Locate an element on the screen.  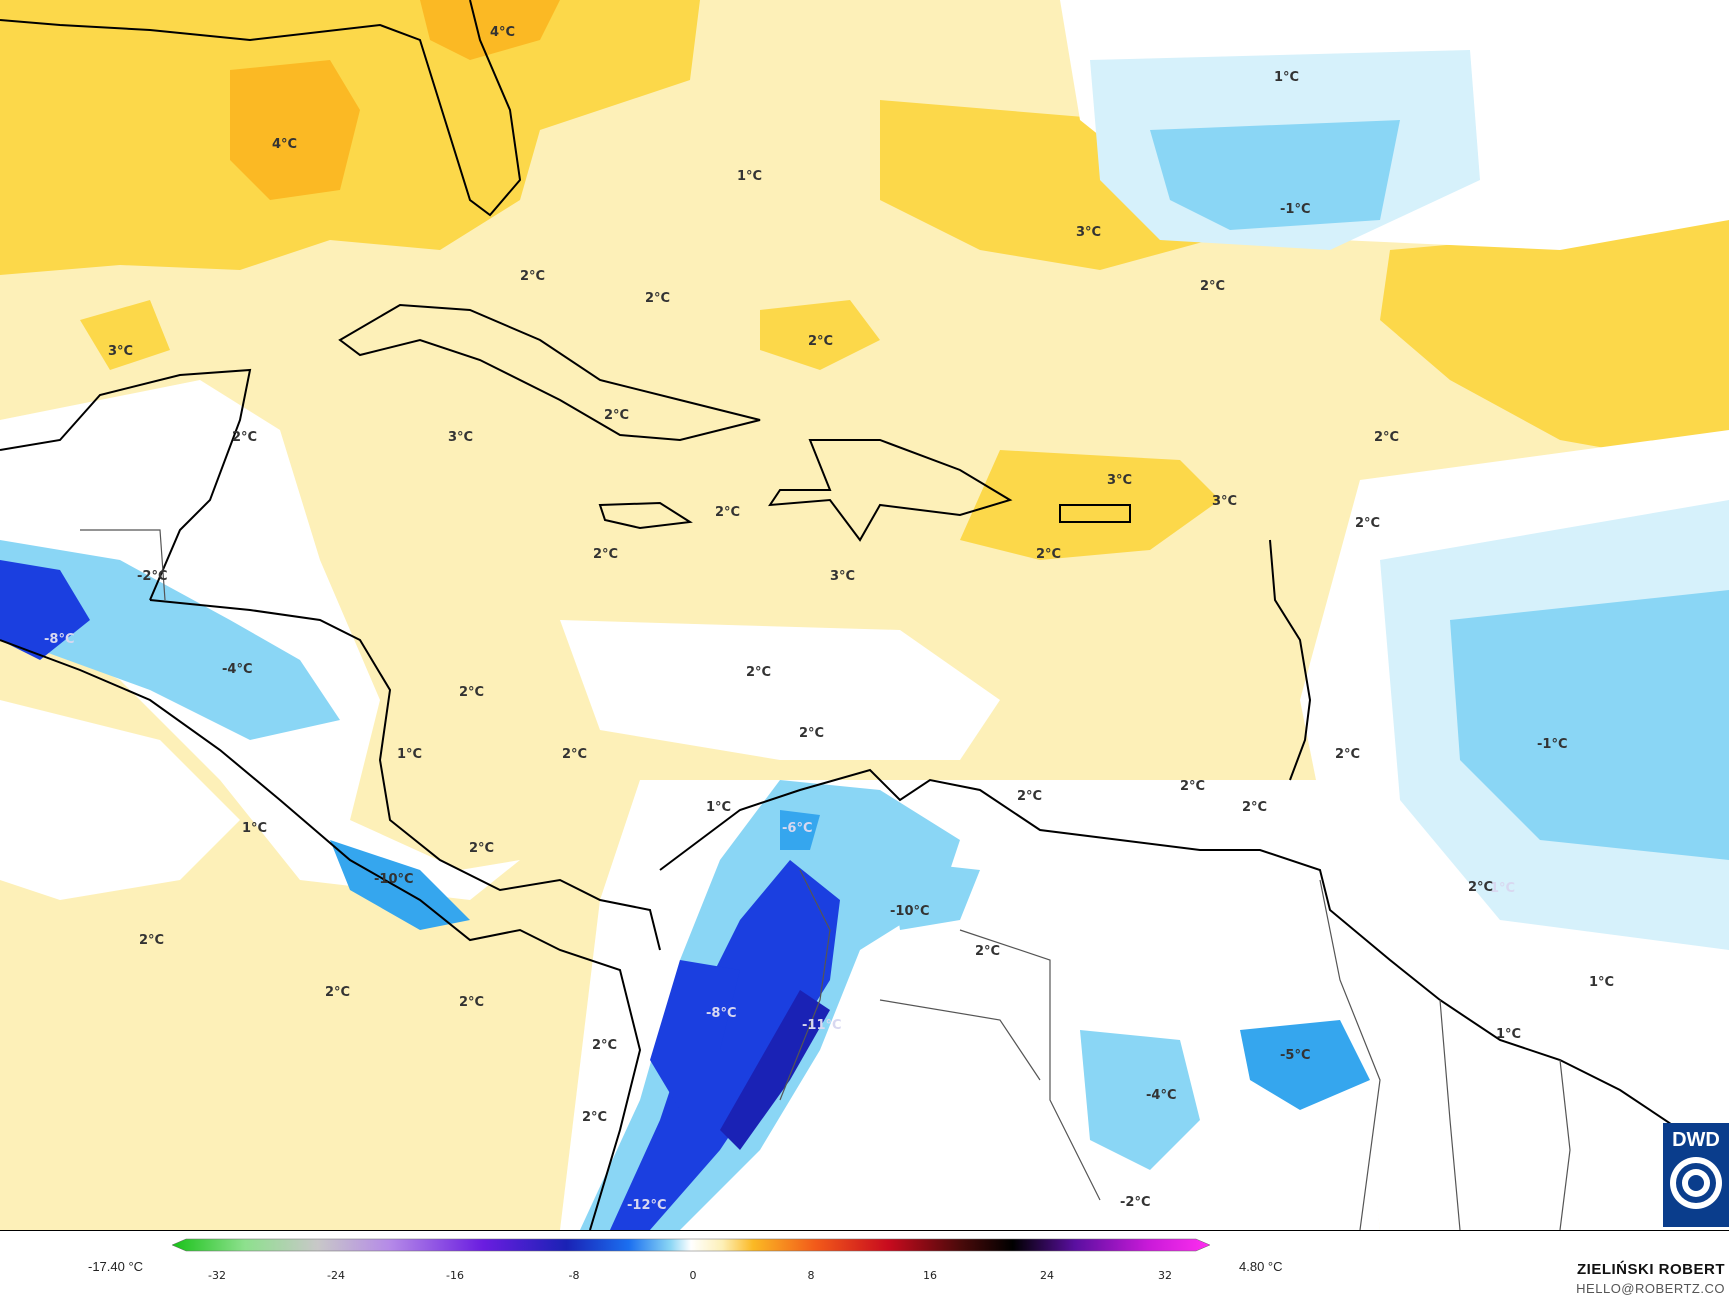
temp-label: -5°C is located at coordinates (1295, 1055).